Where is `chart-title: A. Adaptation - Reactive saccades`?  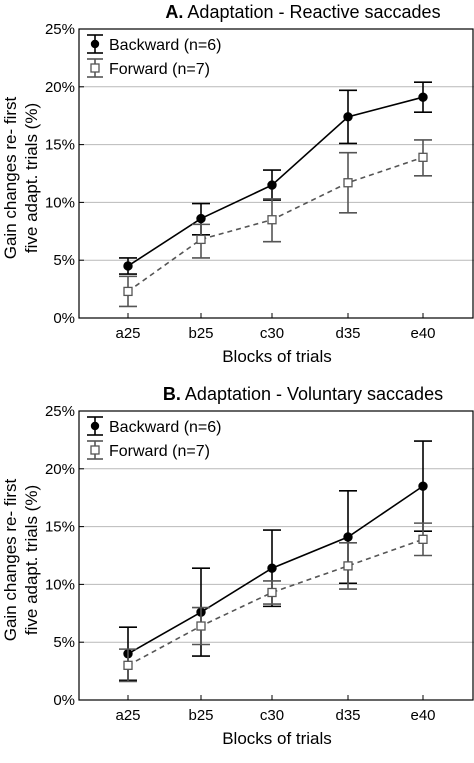
chart-title: A. Adaptation - Reactive saccades is located at coordinates (302, 12).